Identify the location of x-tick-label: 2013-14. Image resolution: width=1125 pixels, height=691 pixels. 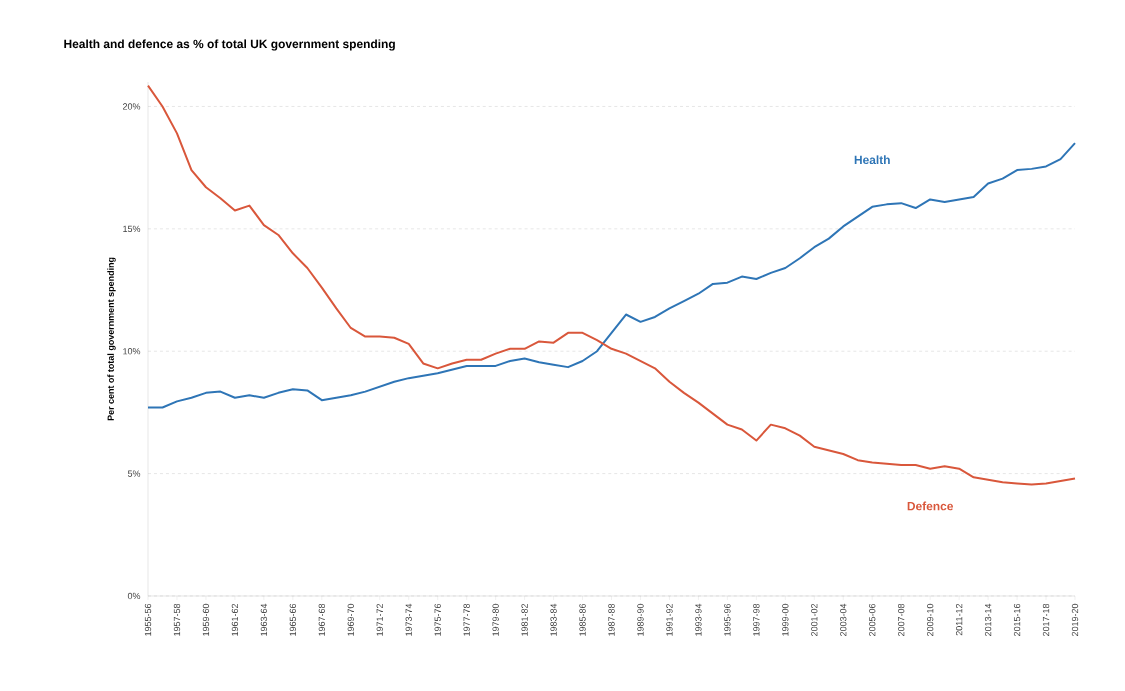
(988, 619).